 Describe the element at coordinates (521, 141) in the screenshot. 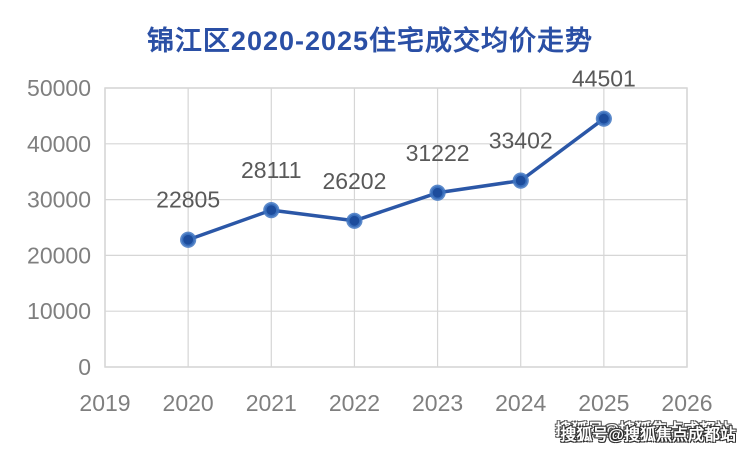

I see `data-point-label: 33402` at that location.